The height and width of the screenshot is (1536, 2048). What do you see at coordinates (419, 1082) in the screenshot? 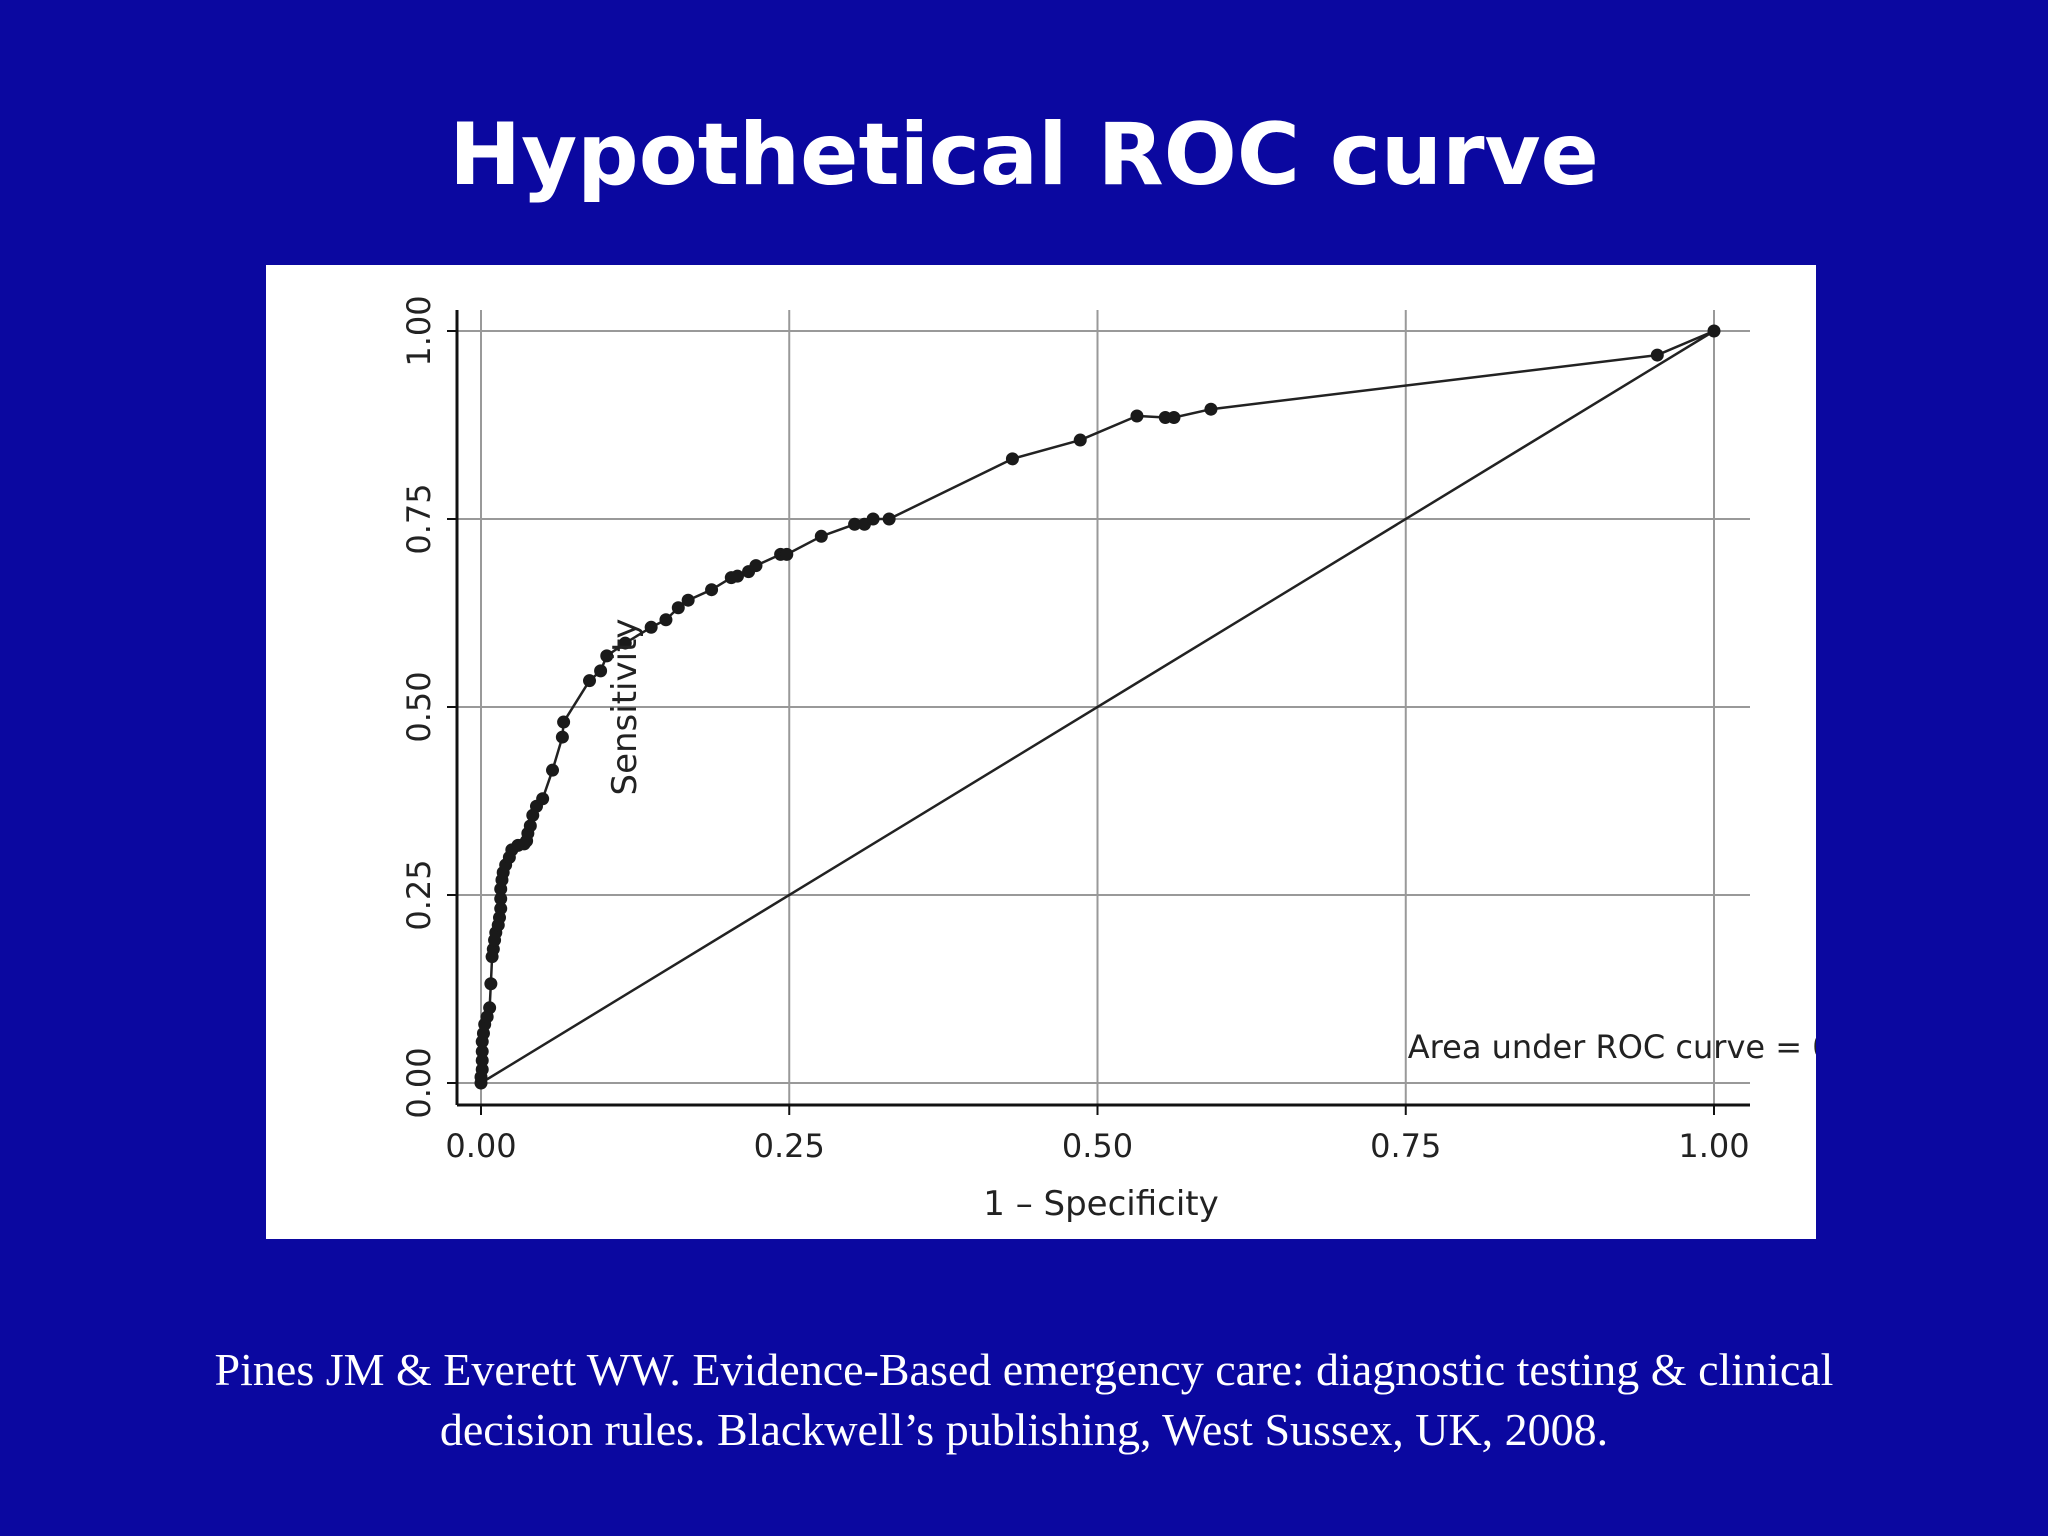
I see `y-tick-label-0: 0.00` at bounding box center [419, 1082].